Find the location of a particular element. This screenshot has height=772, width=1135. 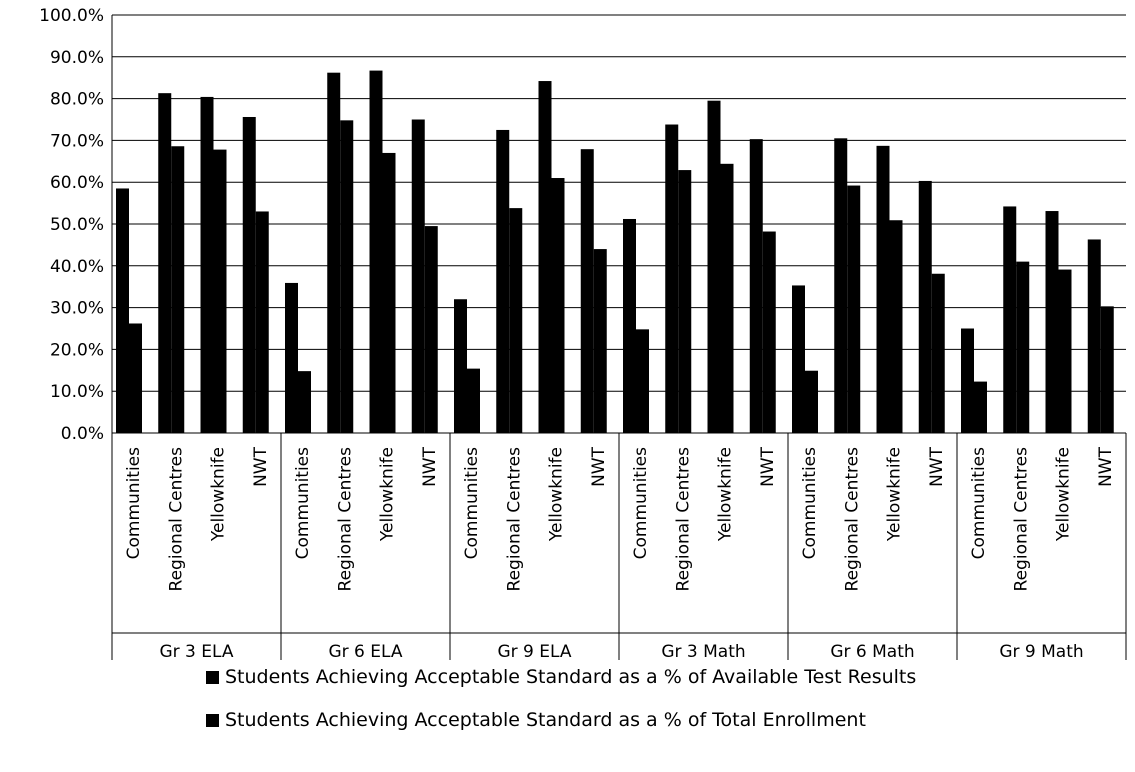

y-tick-label: 30.0% is located at coordinates (77, 309).